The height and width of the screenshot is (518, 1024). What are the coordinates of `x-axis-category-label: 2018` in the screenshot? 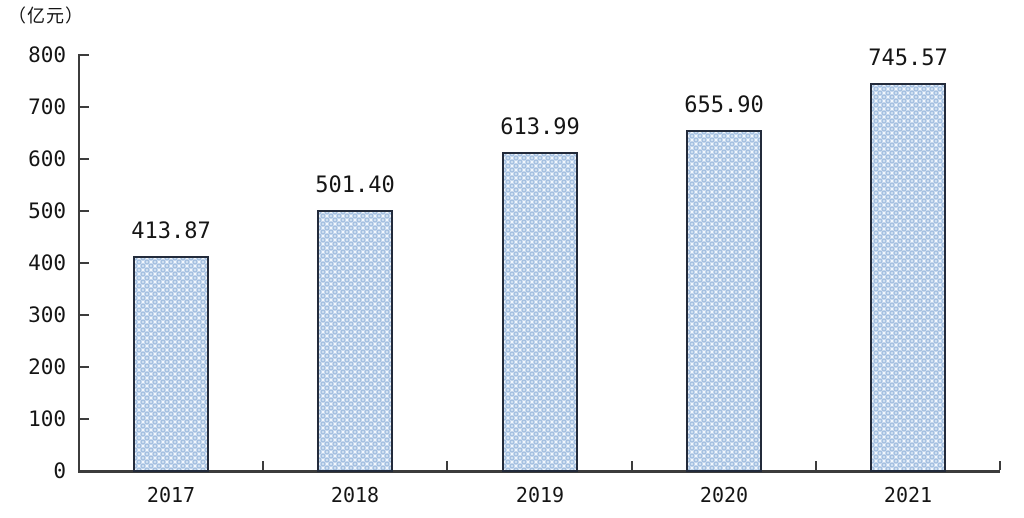 It's located at (355, 495).